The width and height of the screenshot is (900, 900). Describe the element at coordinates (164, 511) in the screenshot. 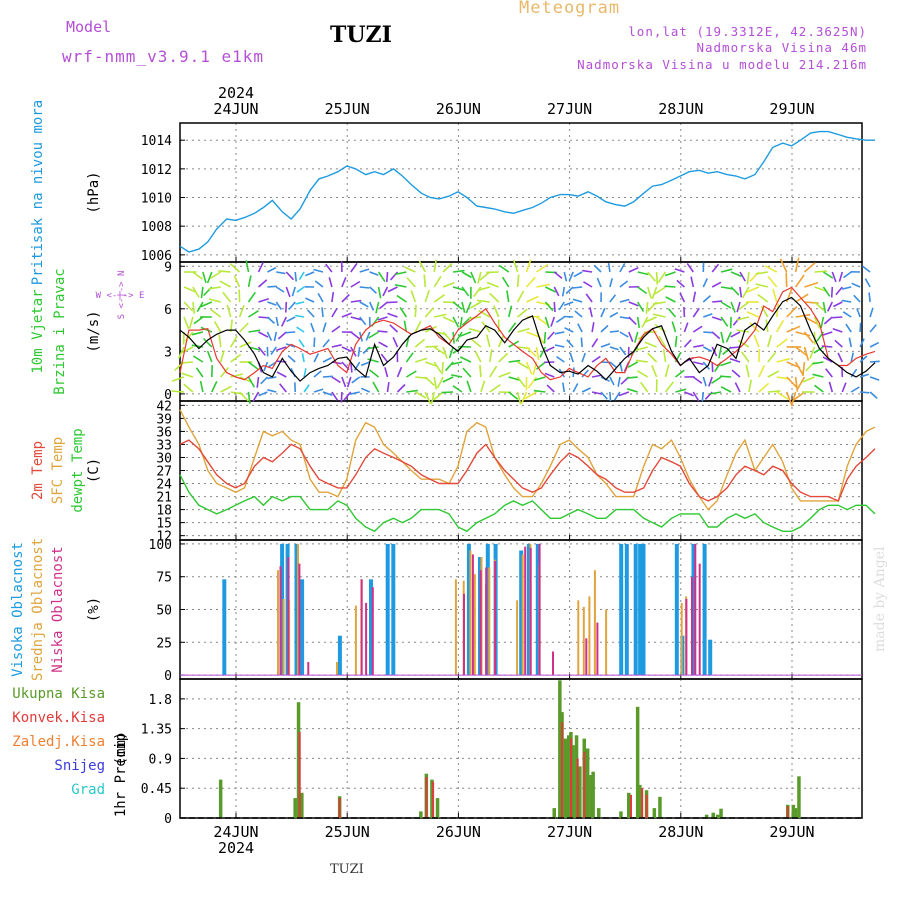

I see `y-tick-label: 18` at that location.